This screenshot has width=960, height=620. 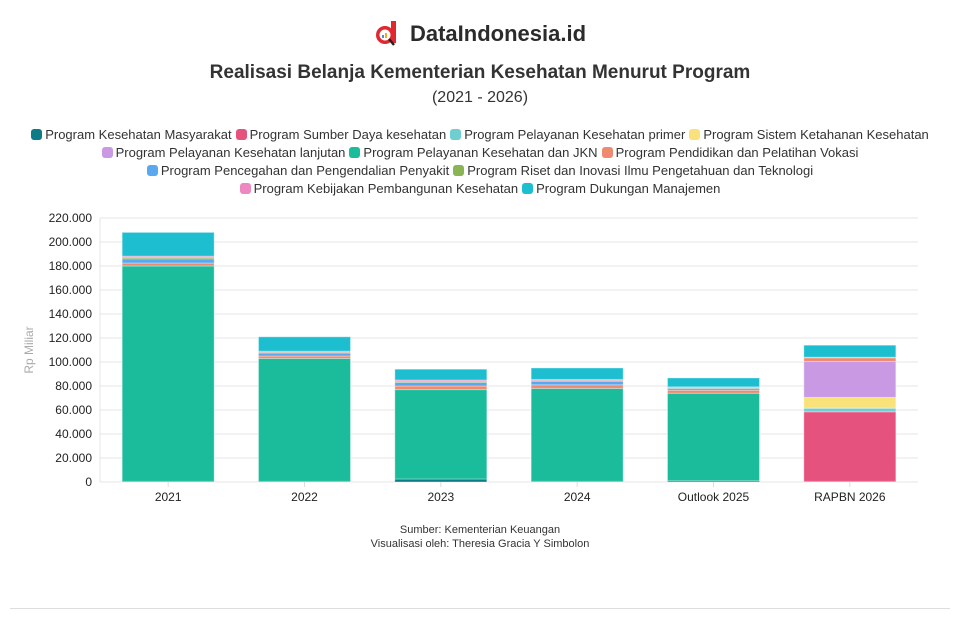 I want to click on legend-item: Program Dukungan Manajemen, so click(x=621, y=188).